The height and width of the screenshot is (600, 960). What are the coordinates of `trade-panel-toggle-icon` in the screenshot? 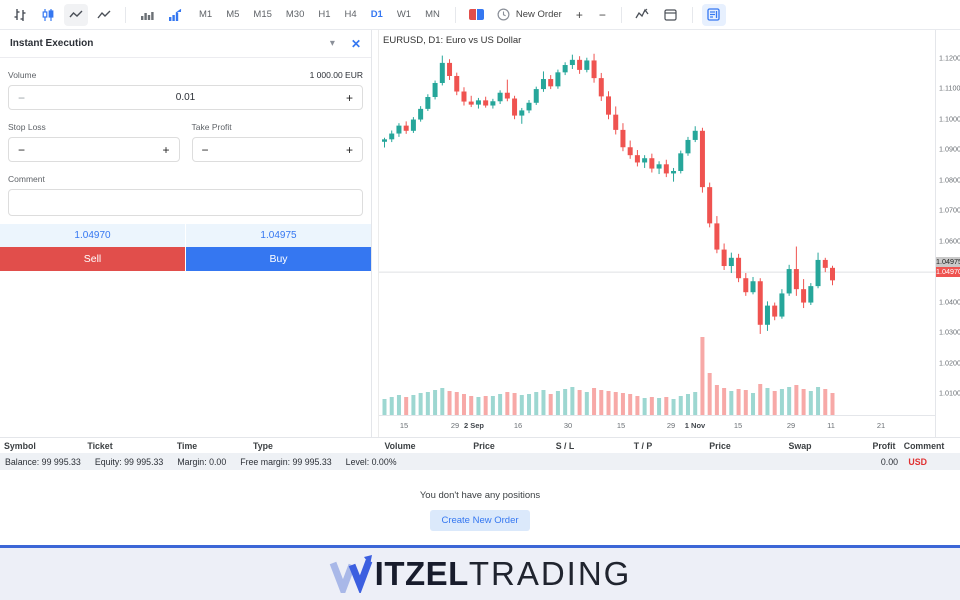 It's located at (713, 14).